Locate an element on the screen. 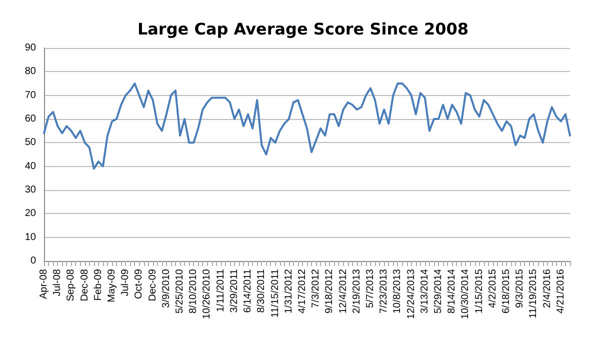 The width and height of the screenshot is (606, 350). y-tick-label: 30 is located at coordinates (30, 190).